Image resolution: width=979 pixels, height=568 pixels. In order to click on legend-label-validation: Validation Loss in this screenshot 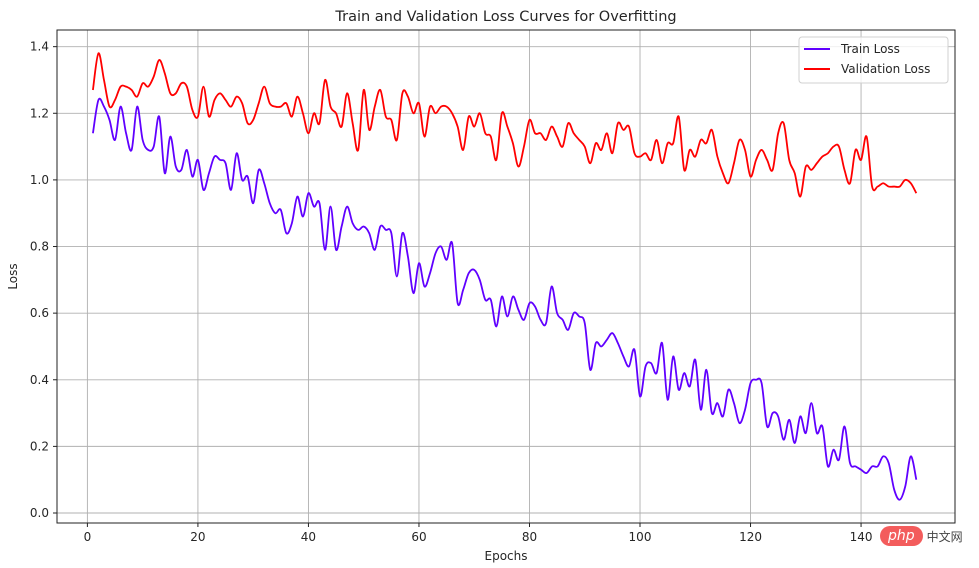, I will do `click(885, 69)`.